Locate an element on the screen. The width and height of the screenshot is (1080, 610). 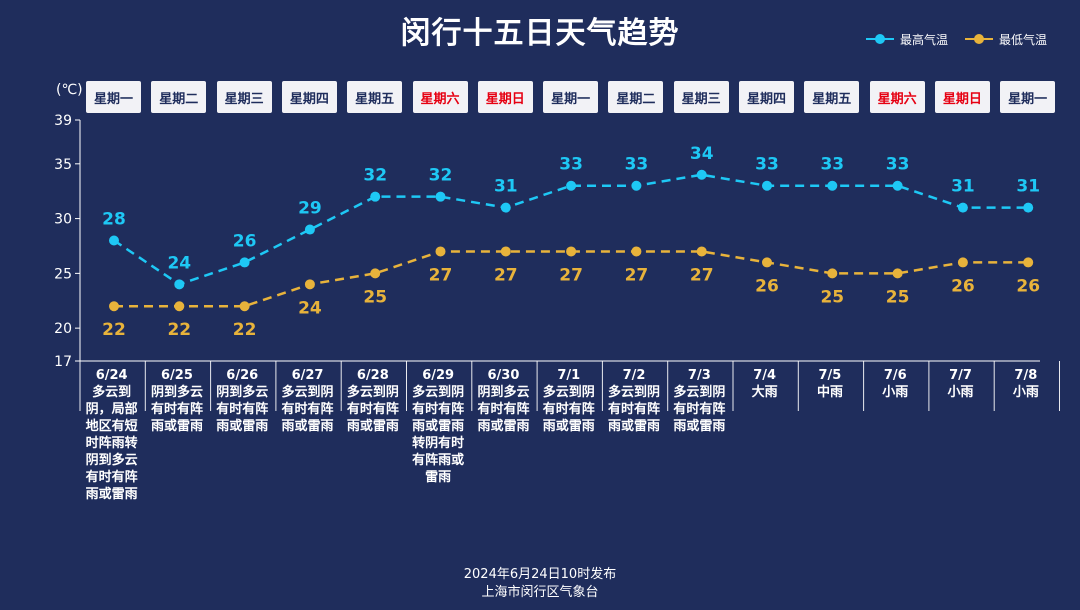
legend-low: 最低气温 is located at coordinates (1006, 39).